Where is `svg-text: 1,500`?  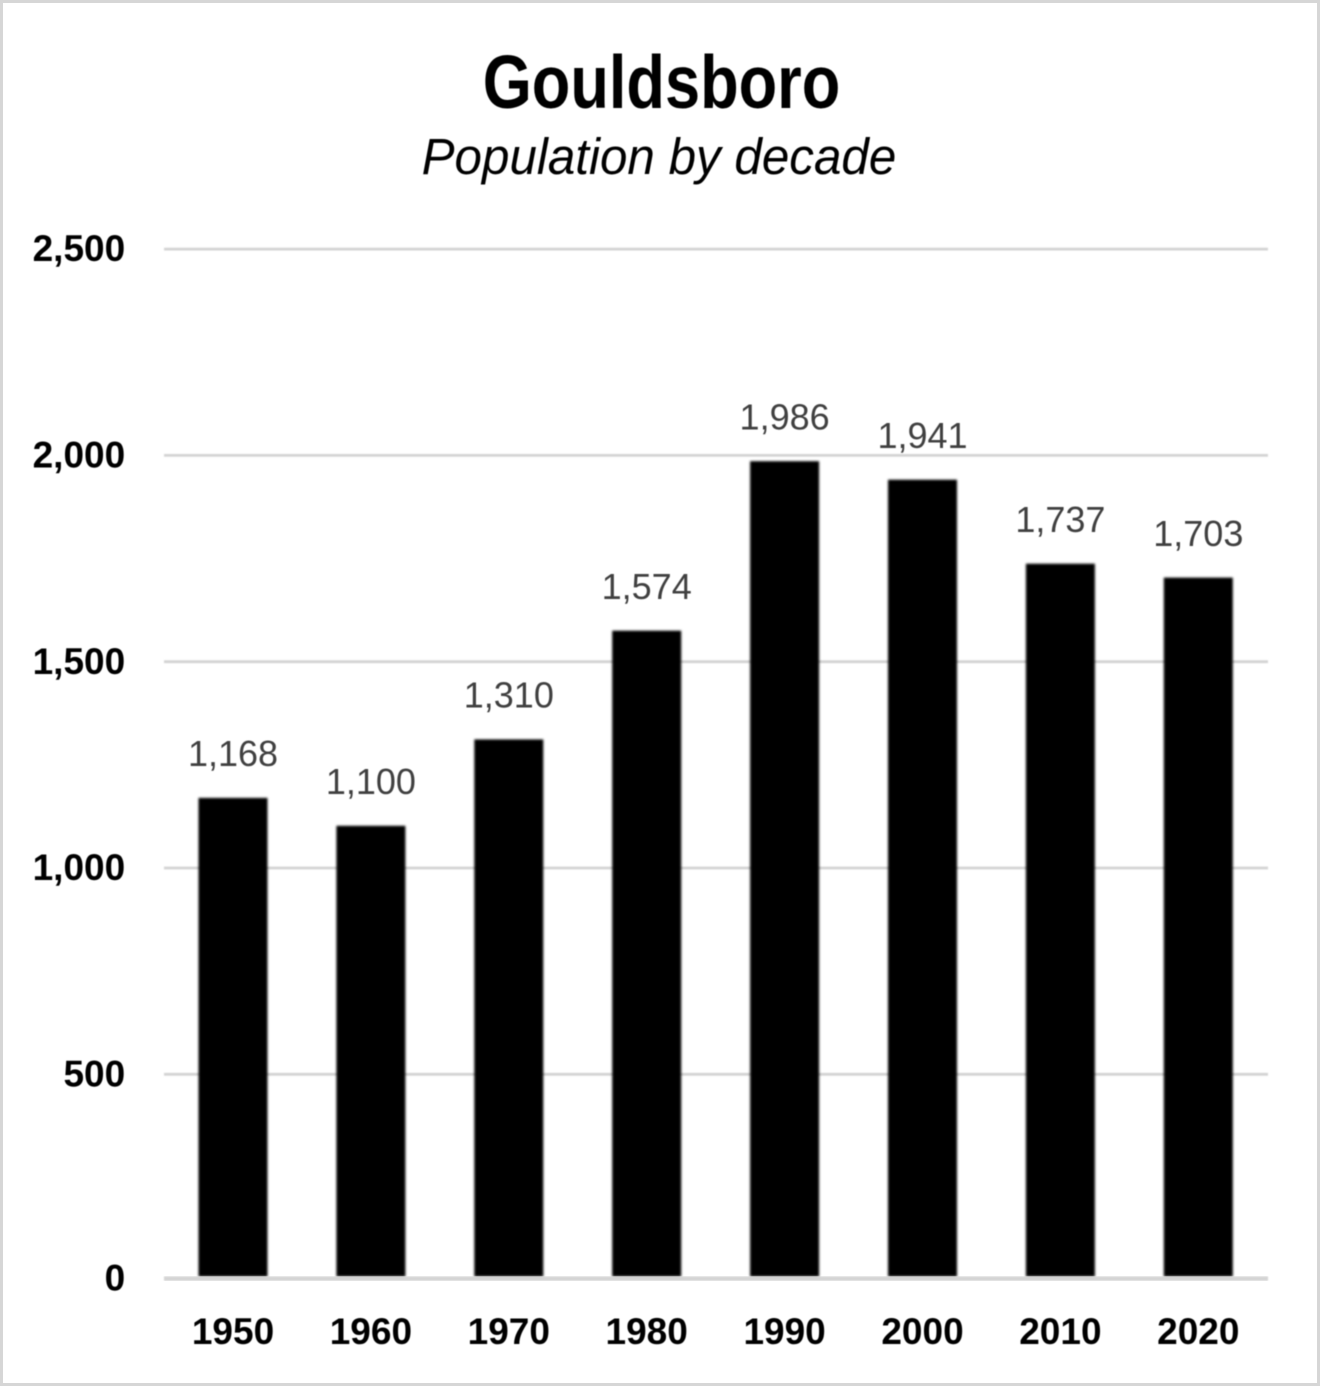
svg-text: 1,500 is located at coordinates (79, 661).